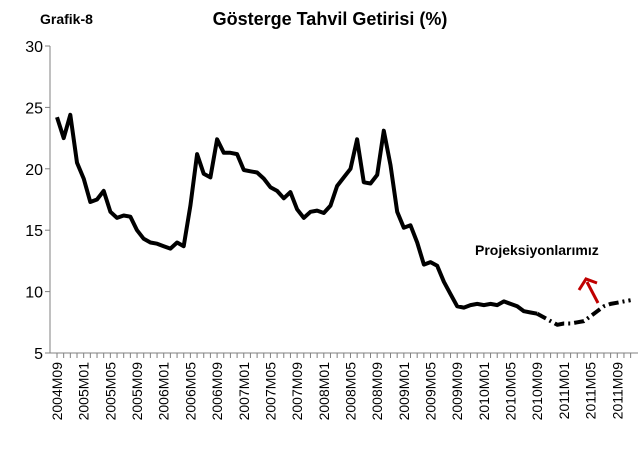 The image size is (638, 466). What do you see at coordinates (34, 293) in the screenshot?
I see `y-tick-label: 10` at bounding box center [34, 293].